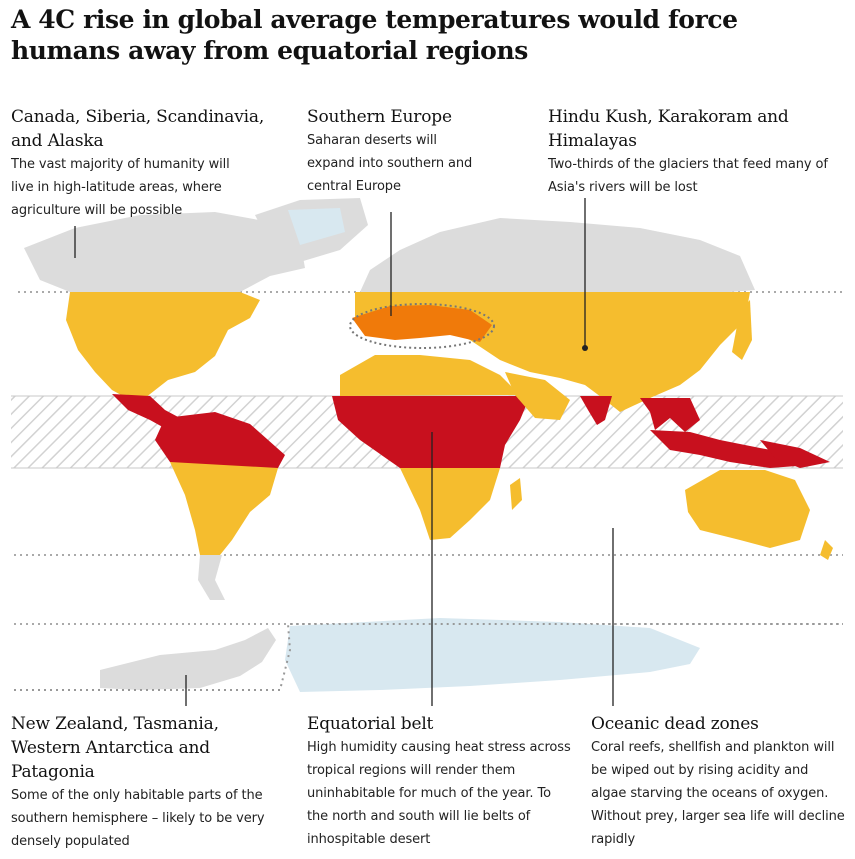 The image size is (855, 859). I want to click on eurasia-north, so click(557, 255).